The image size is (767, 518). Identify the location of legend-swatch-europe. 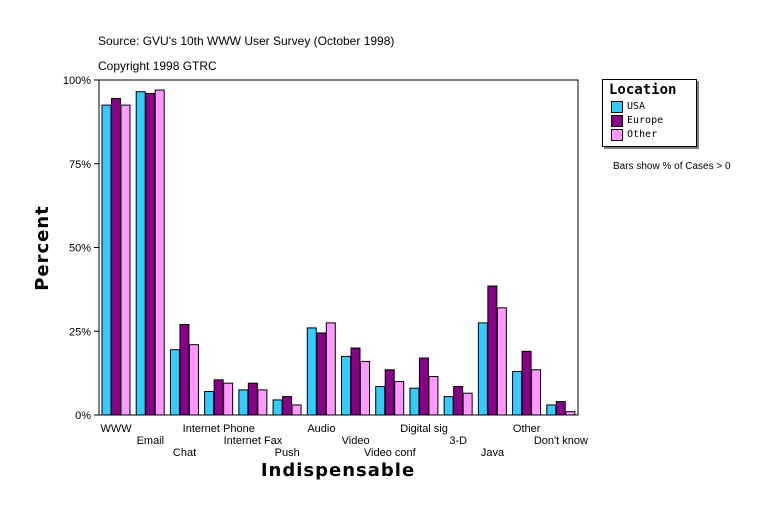
(617, 121).